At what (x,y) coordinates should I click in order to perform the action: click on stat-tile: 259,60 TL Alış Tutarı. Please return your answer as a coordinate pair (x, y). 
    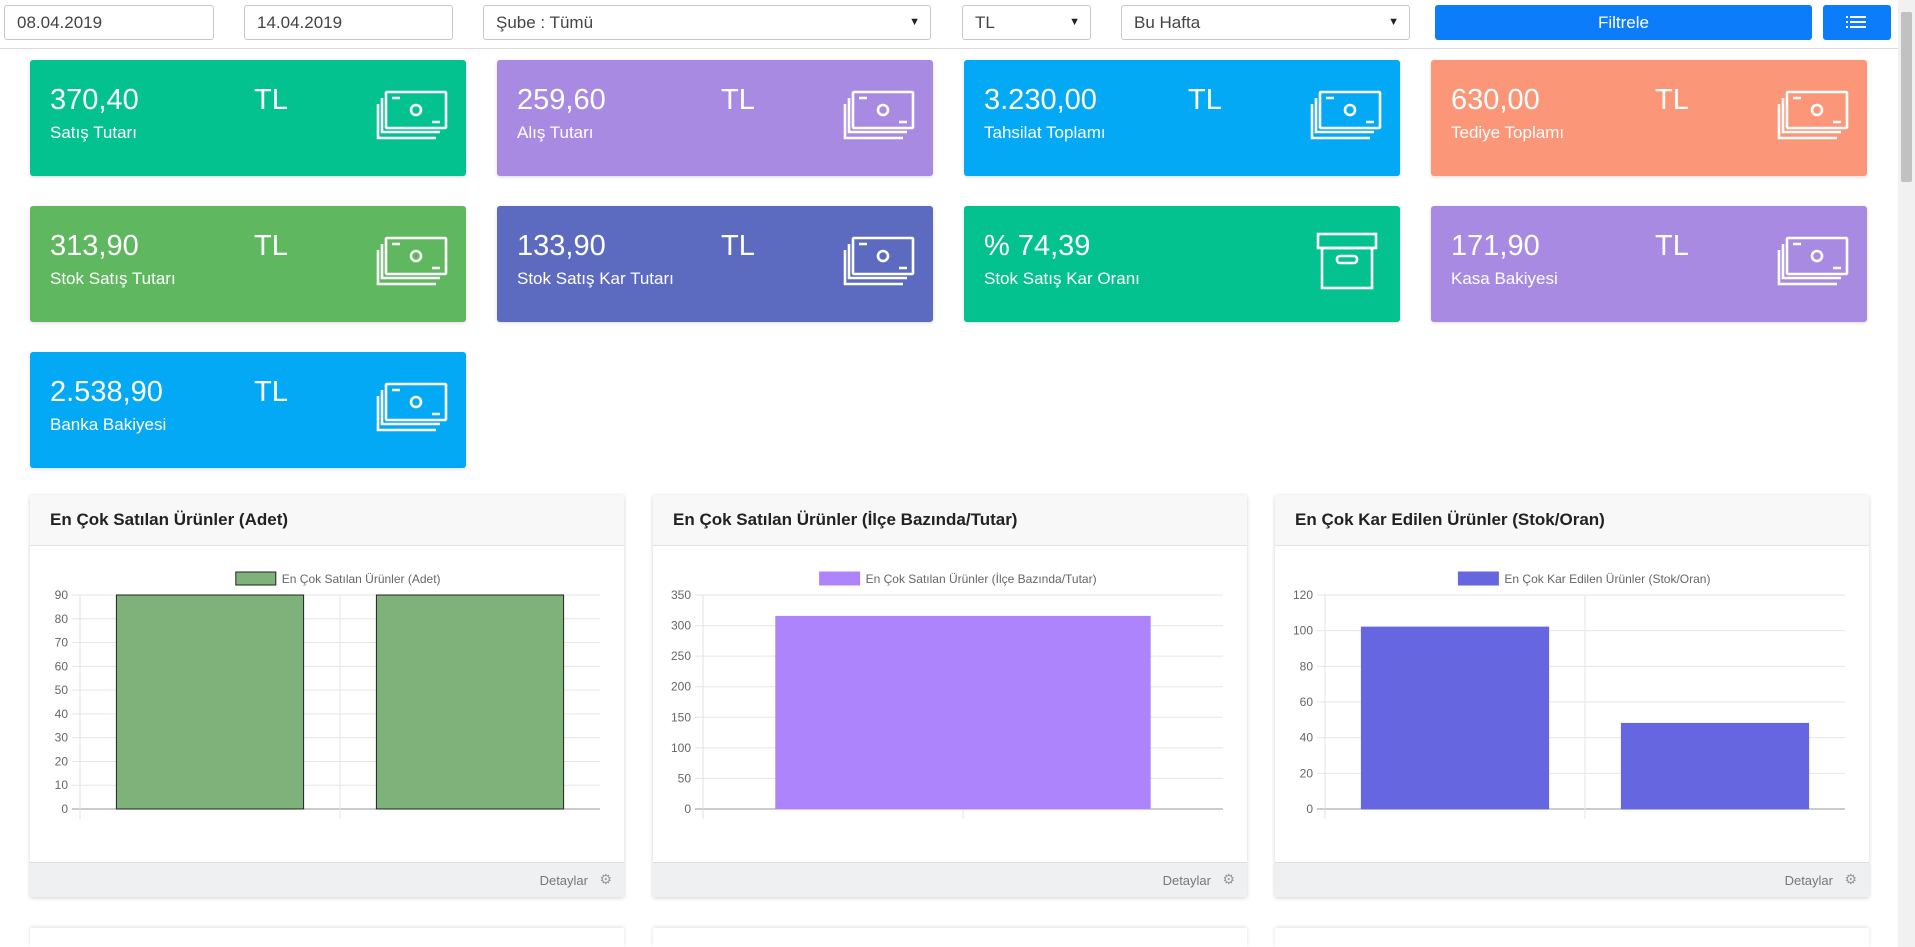
    Looking at the image, I should click on (715, 118).